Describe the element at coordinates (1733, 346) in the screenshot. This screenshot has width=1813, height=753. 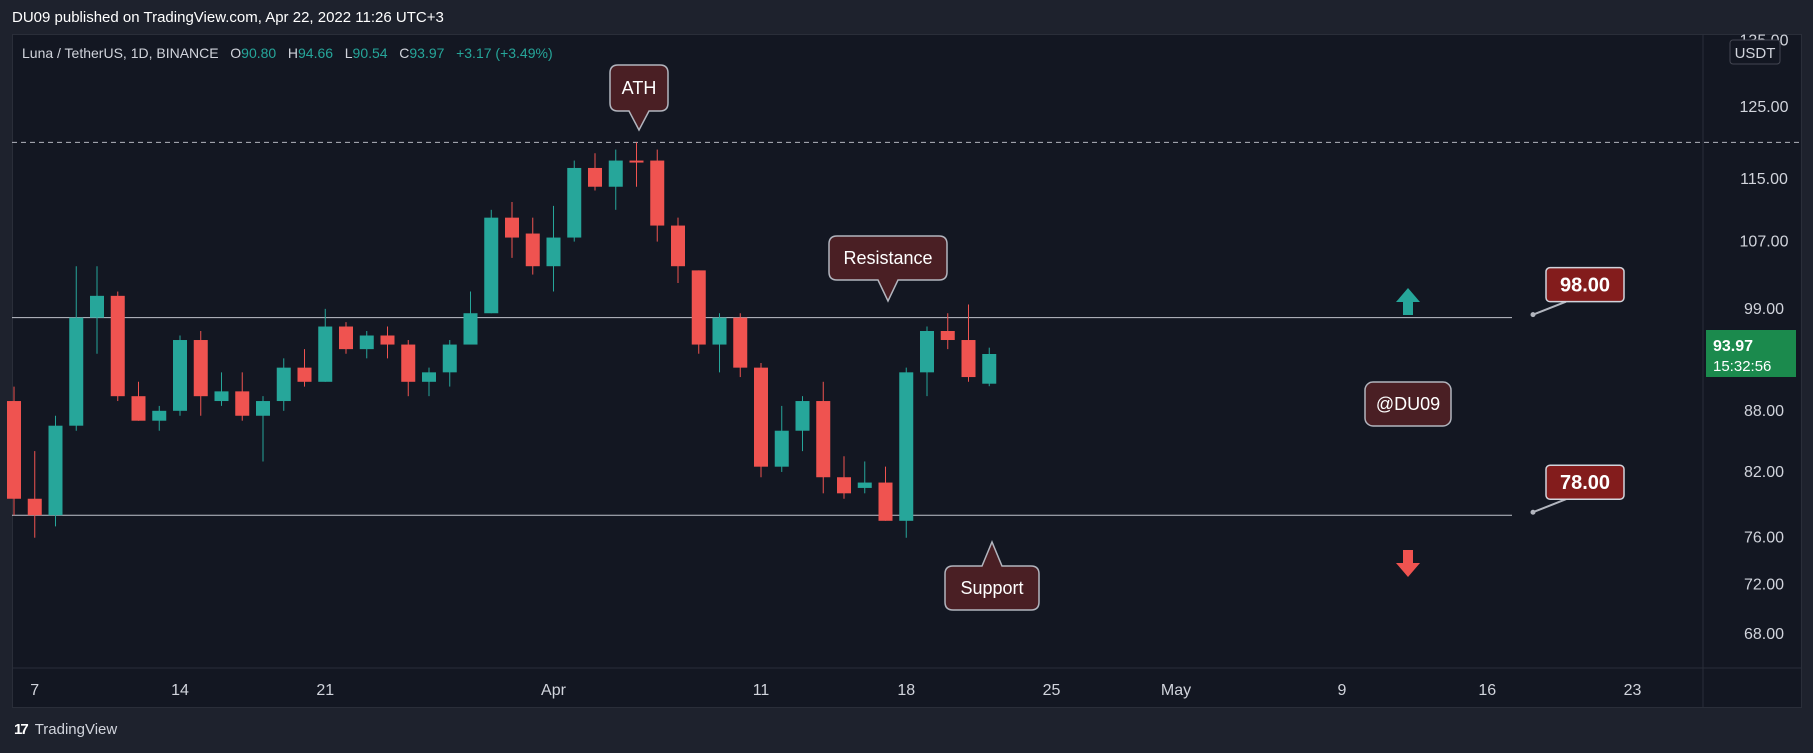
I see `current-price-value: 93.97` at that location.